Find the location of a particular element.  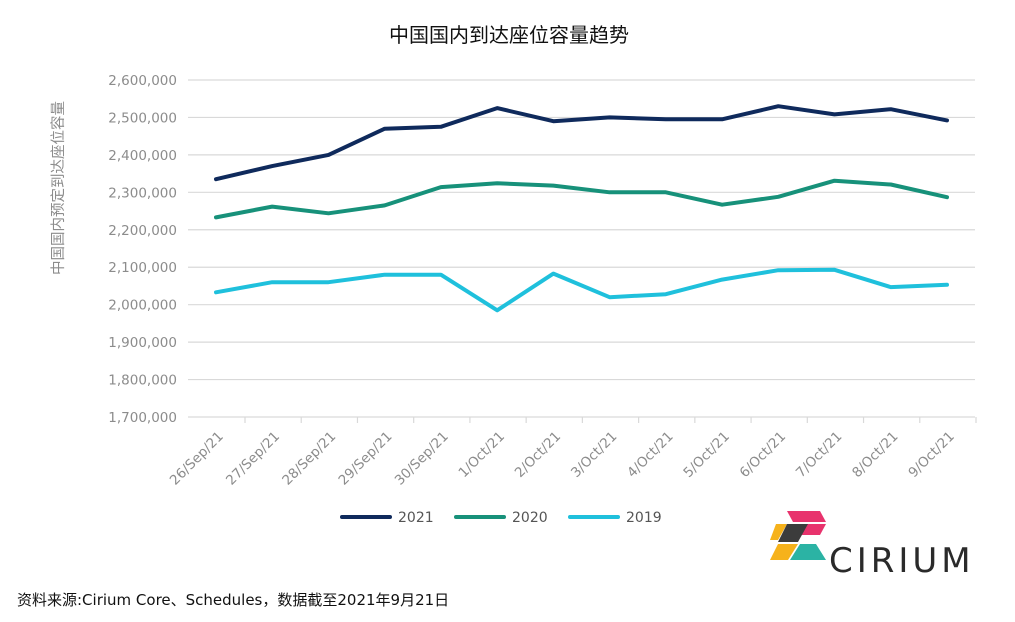

legend: 2021 2020 2019 is located at coordinates (501, 518).